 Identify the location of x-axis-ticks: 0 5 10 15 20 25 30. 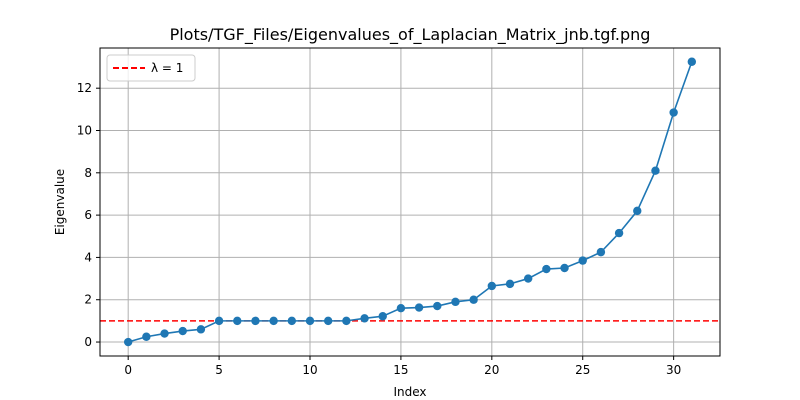
(402, 366).